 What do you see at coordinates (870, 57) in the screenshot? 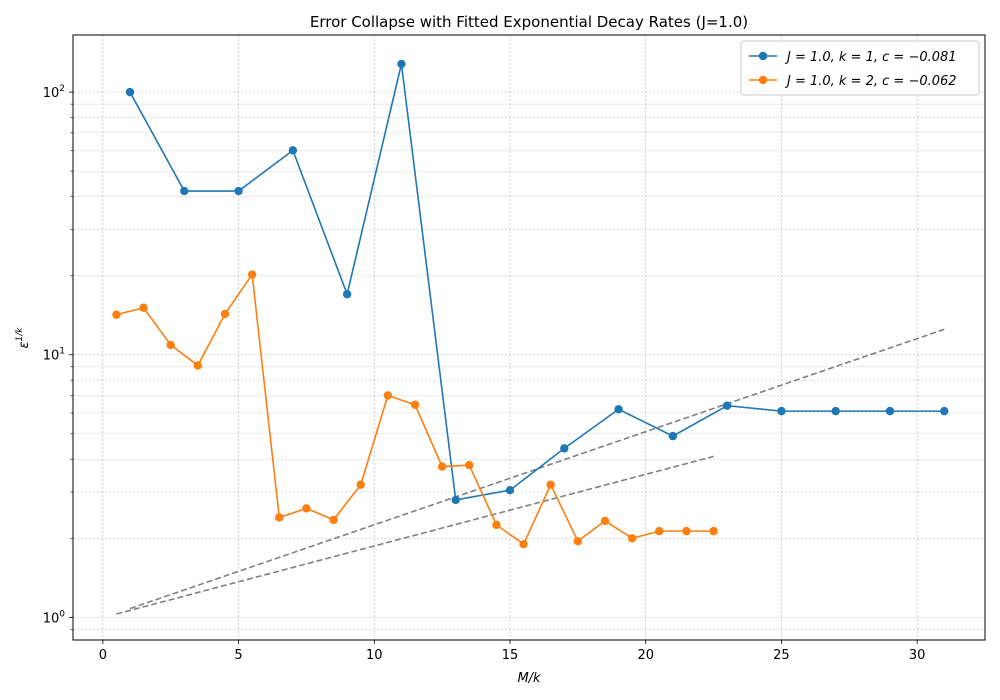
I see `legend-label: J = 1.0, k = 1, c = −0.081` at bounding box center [870, 57].